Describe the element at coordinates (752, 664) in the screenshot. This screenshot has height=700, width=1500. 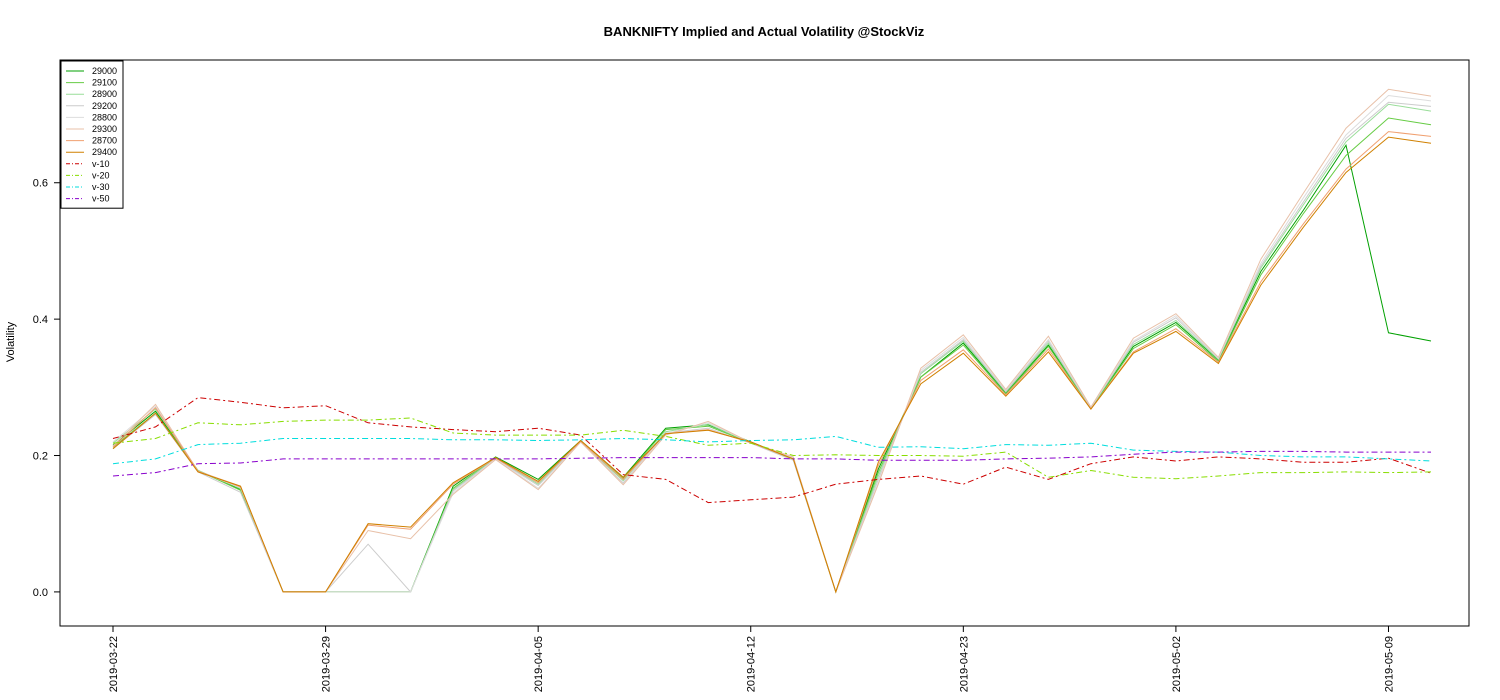
I see `x-tick-label: 2019-04-12` at that location.